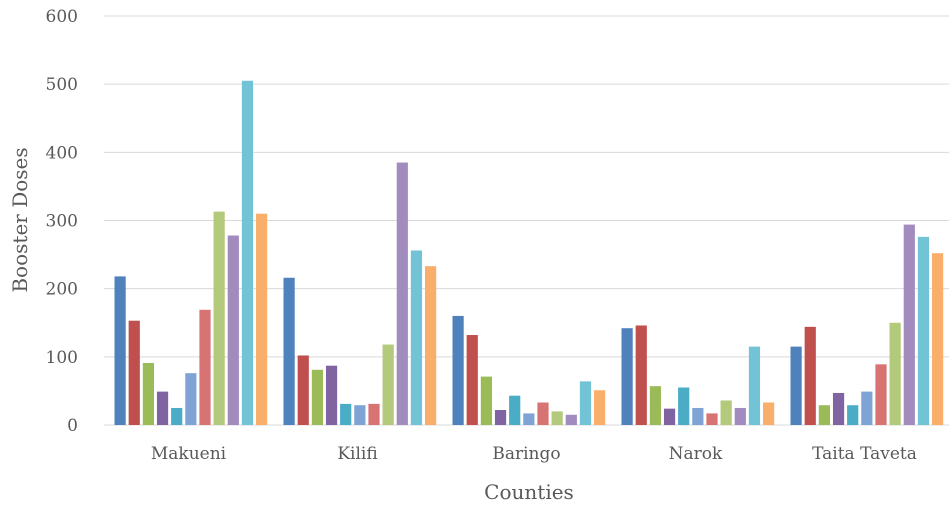 The width and height of the screenshot is (949, 510). I want to click on y-tick-label: 500, so click(62, 85).